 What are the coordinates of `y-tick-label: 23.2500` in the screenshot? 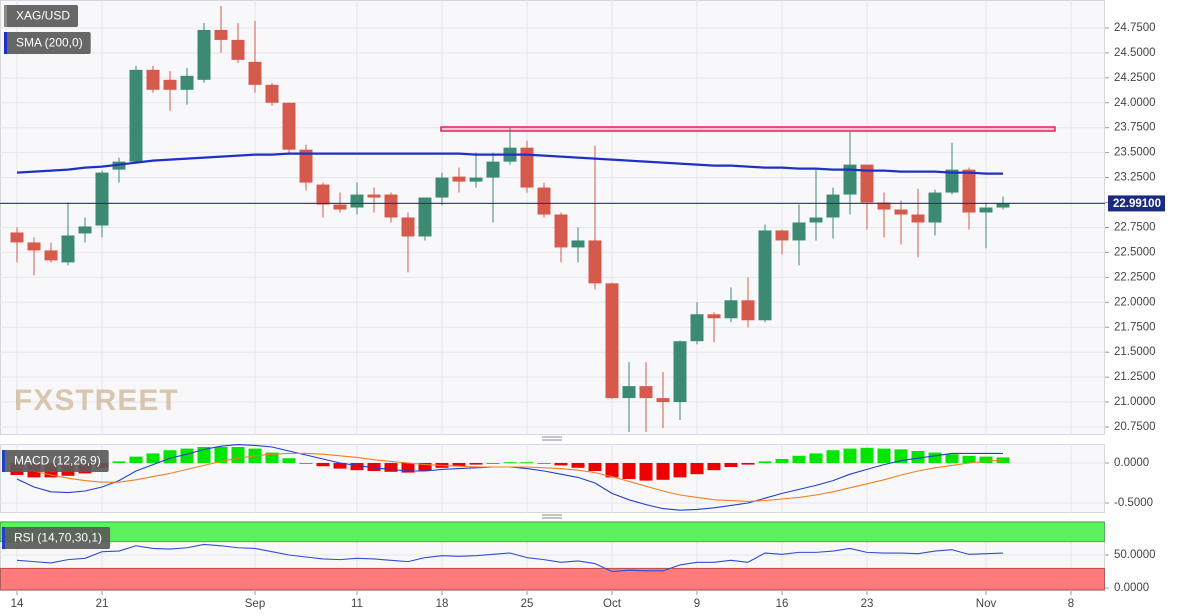 It's located at (1135, 178).